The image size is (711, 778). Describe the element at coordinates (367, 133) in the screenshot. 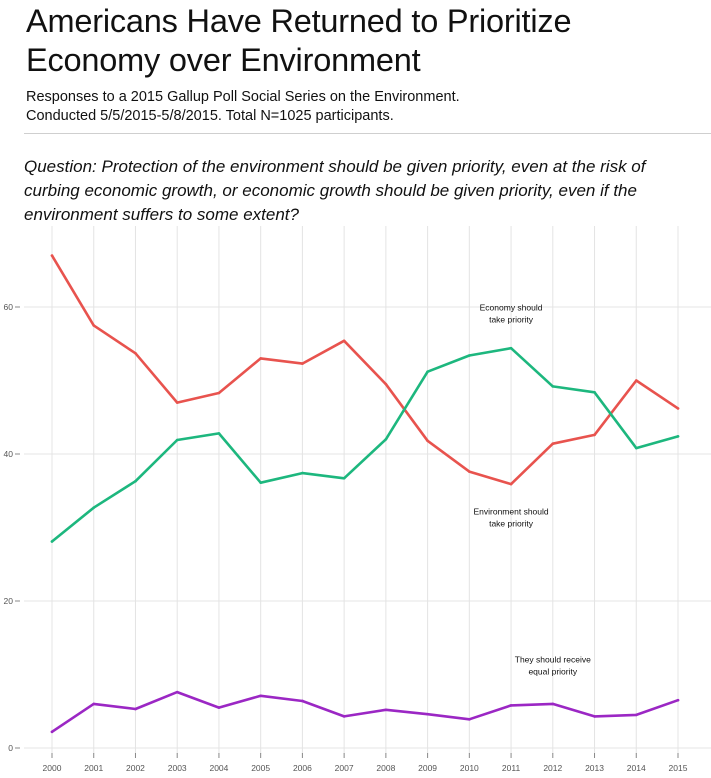

I see `header-divider` at that location.